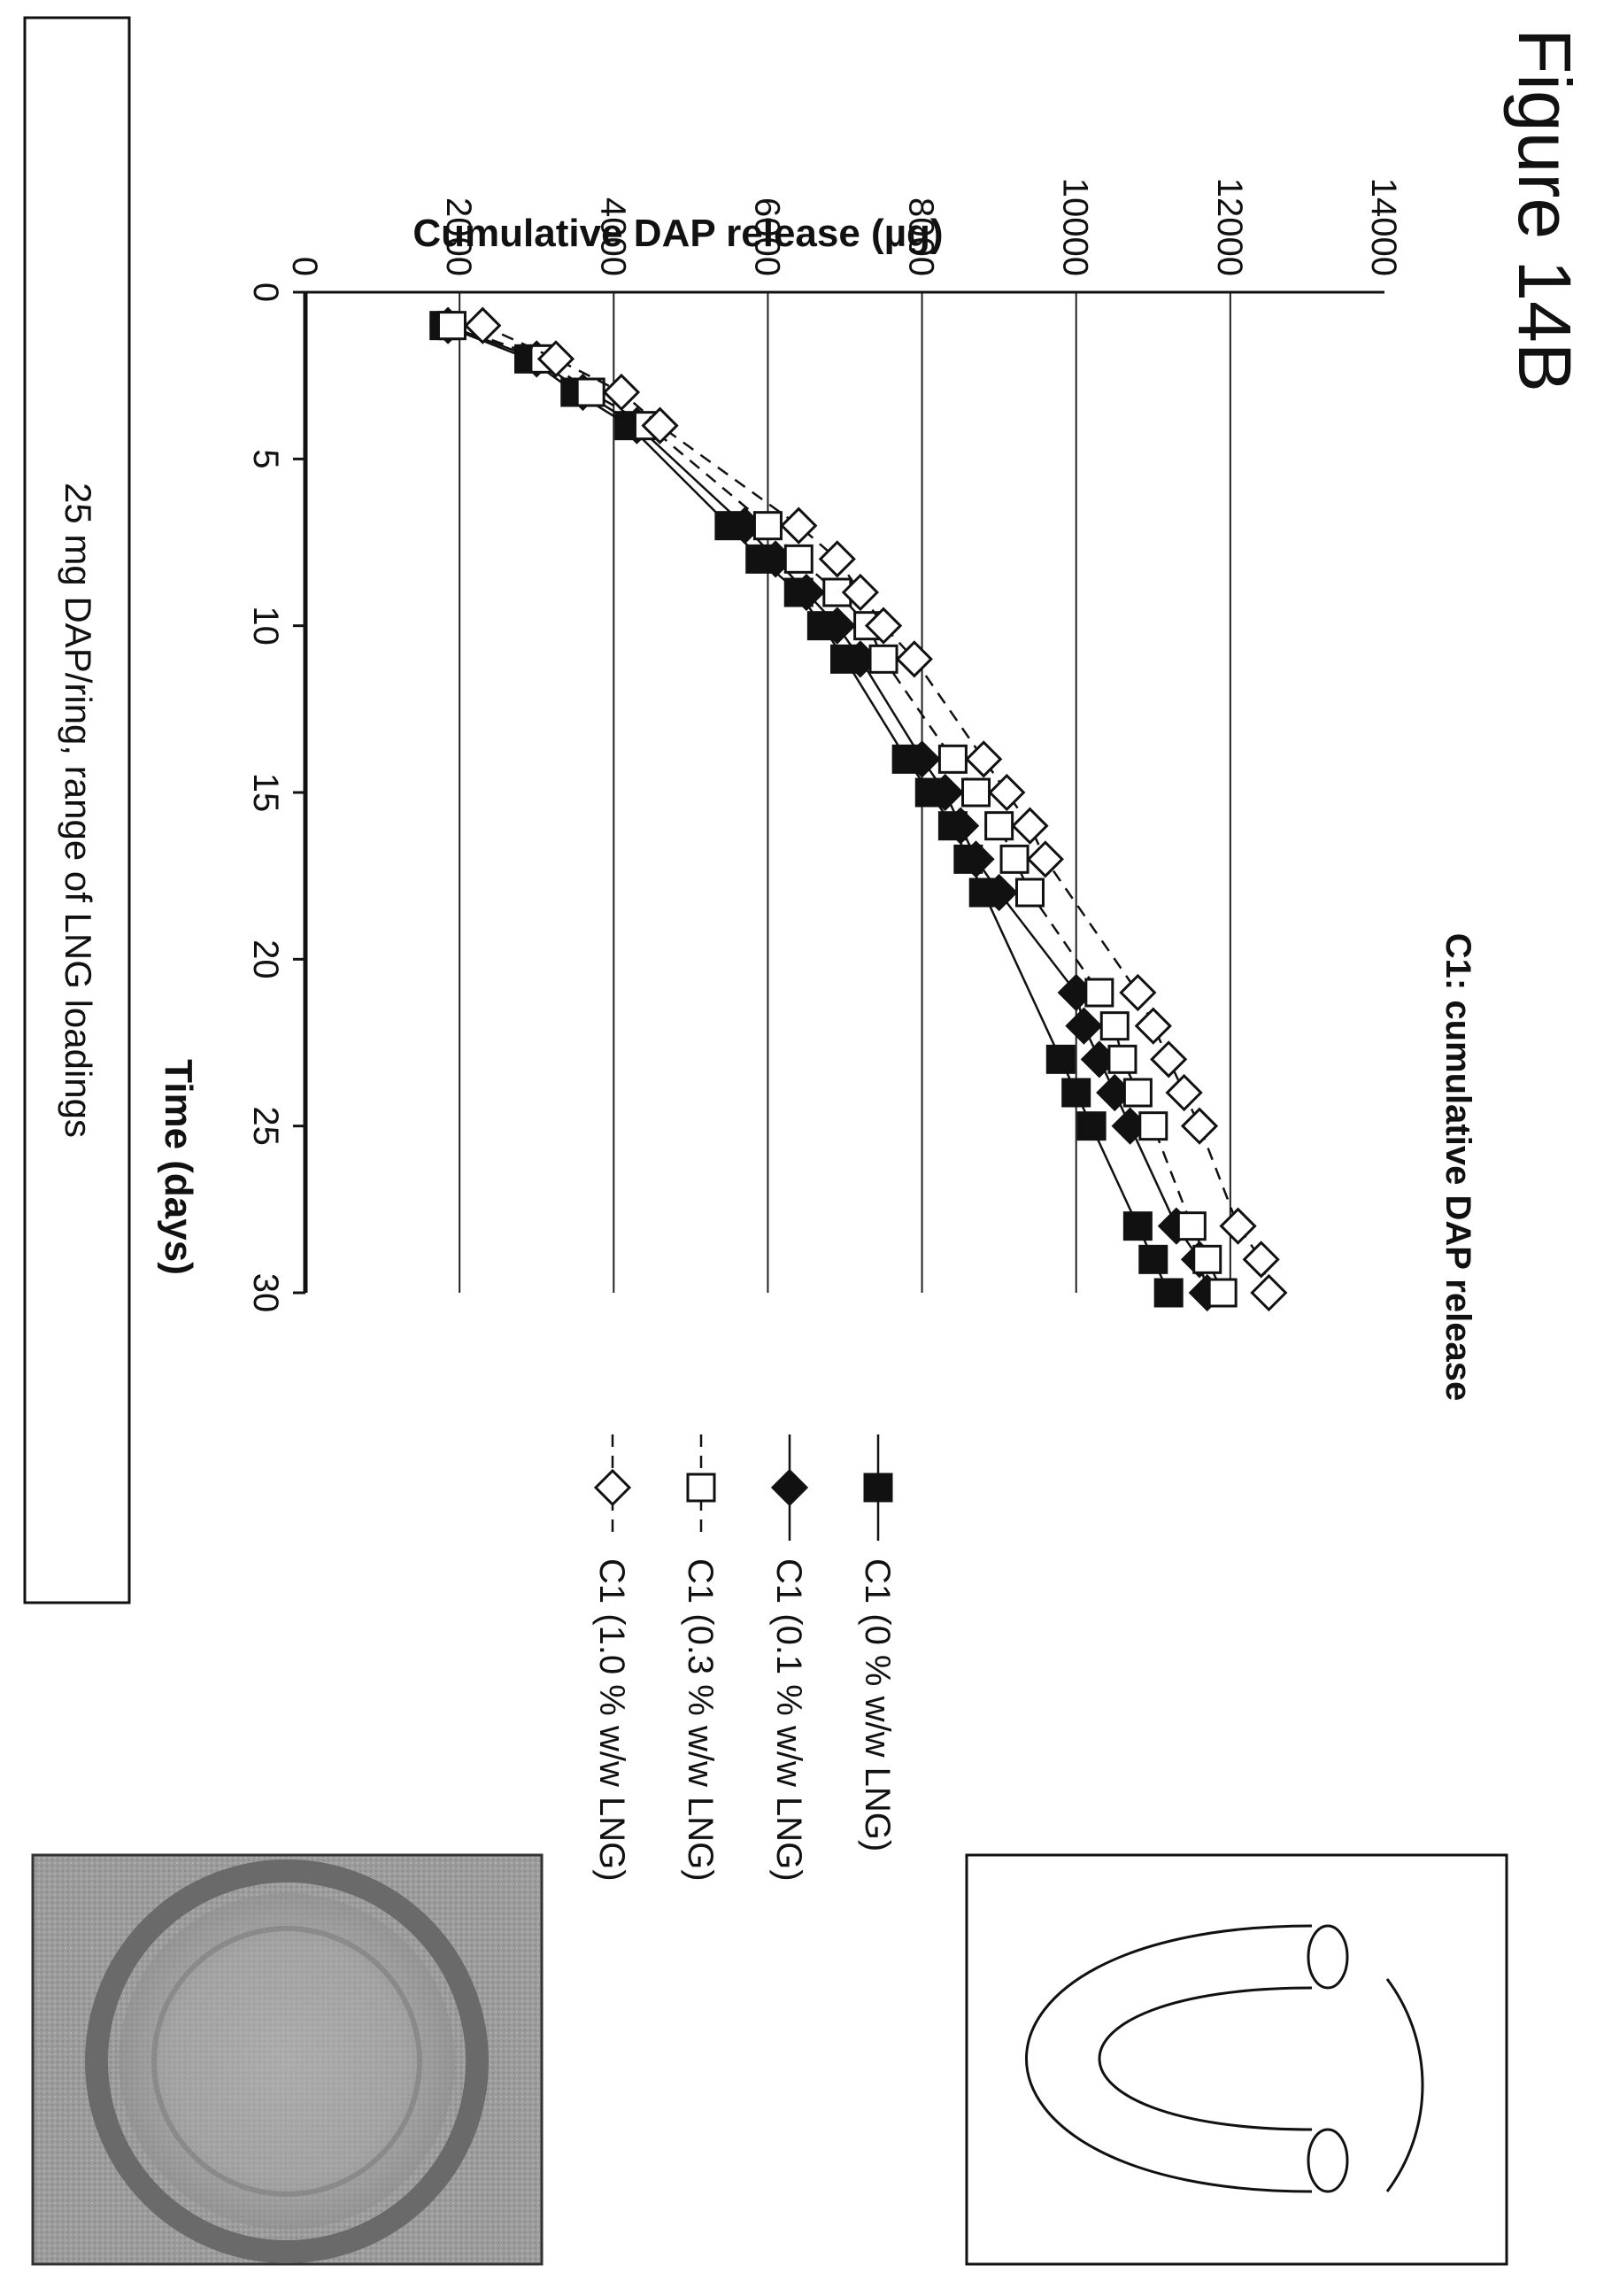  I want to click on ring-schematic-frame, so click(1236, 2059).